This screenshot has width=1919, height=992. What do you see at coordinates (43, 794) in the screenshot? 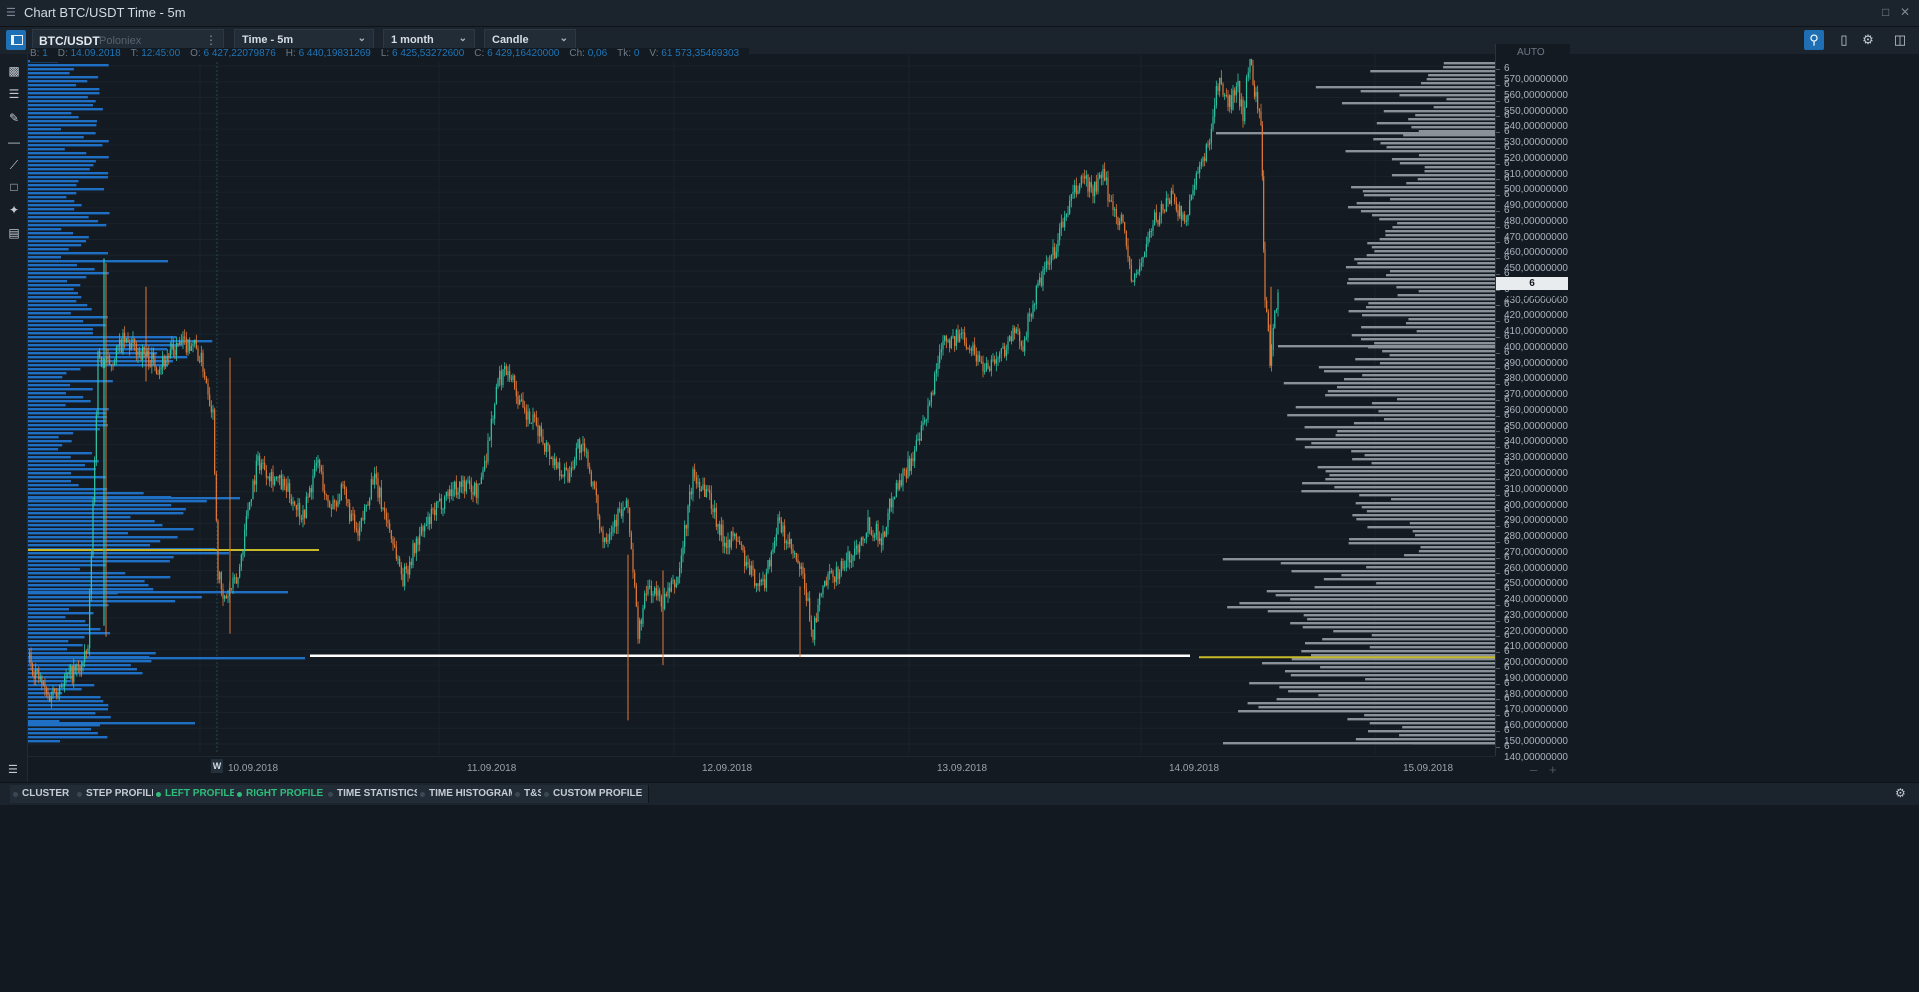
I see `tab-cluster: CLUSTER` at bounding box center [43, 794].